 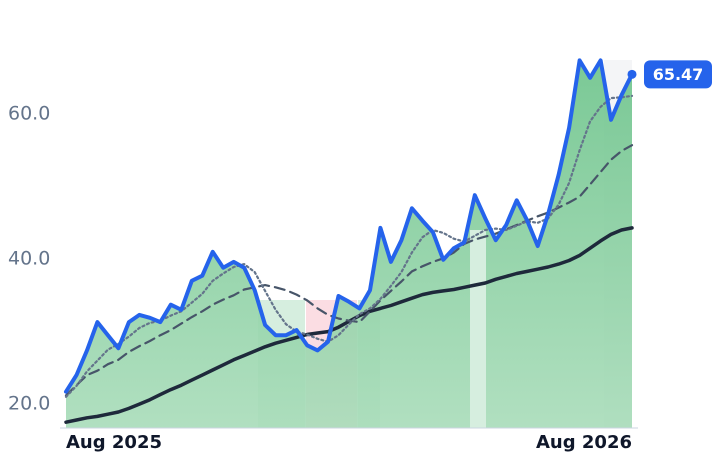 I want to click on y-tick-label: 60.0, so click(x=29, y=114).